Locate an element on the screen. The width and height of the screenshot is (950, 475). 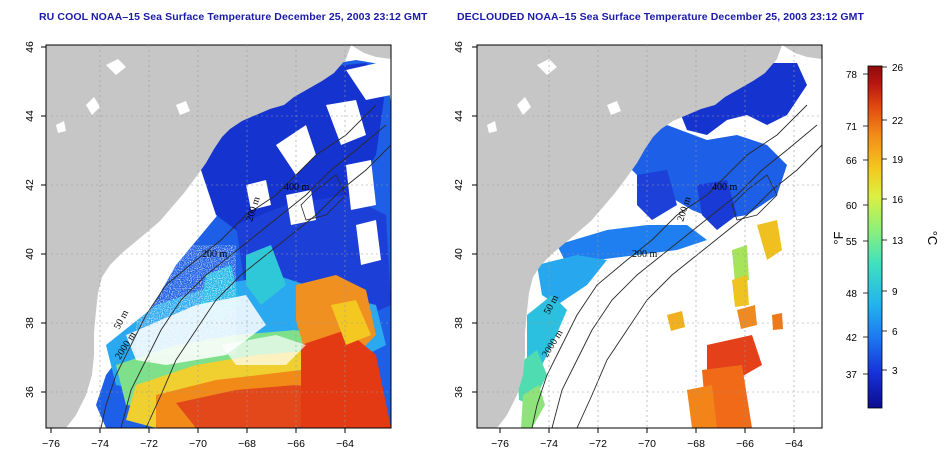
colorbar-gradient is located at coordinates (875, 237).